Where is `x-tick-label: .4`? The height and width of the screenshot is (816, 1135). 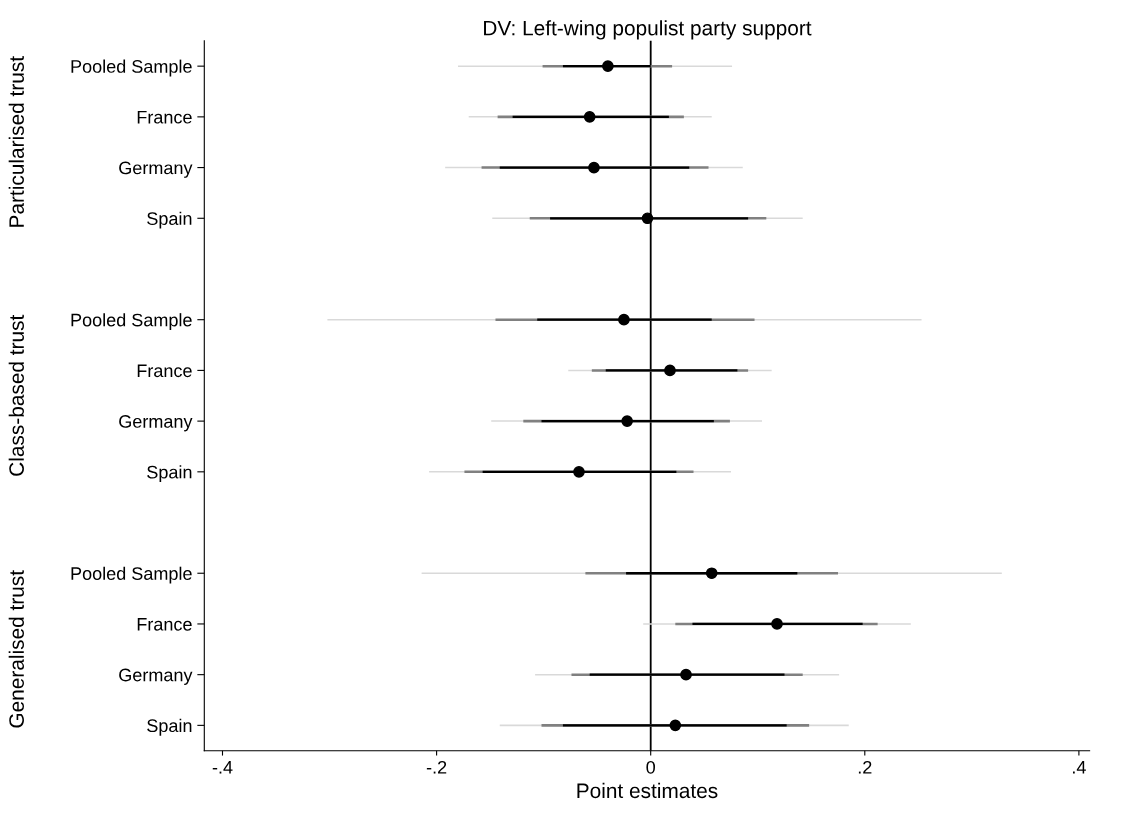
x-tick-label: .4 is located at coordinates (1079, 767).